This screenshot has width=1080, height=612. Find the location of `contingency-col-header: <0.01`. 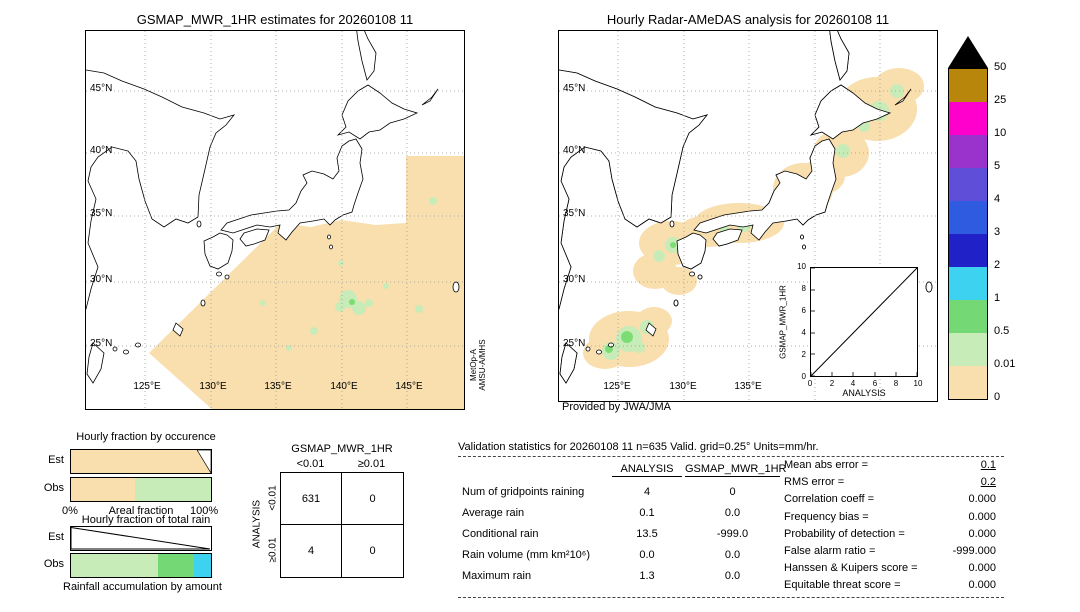

contingency-col-header: <0.01 is located at coordinates (310, 464).